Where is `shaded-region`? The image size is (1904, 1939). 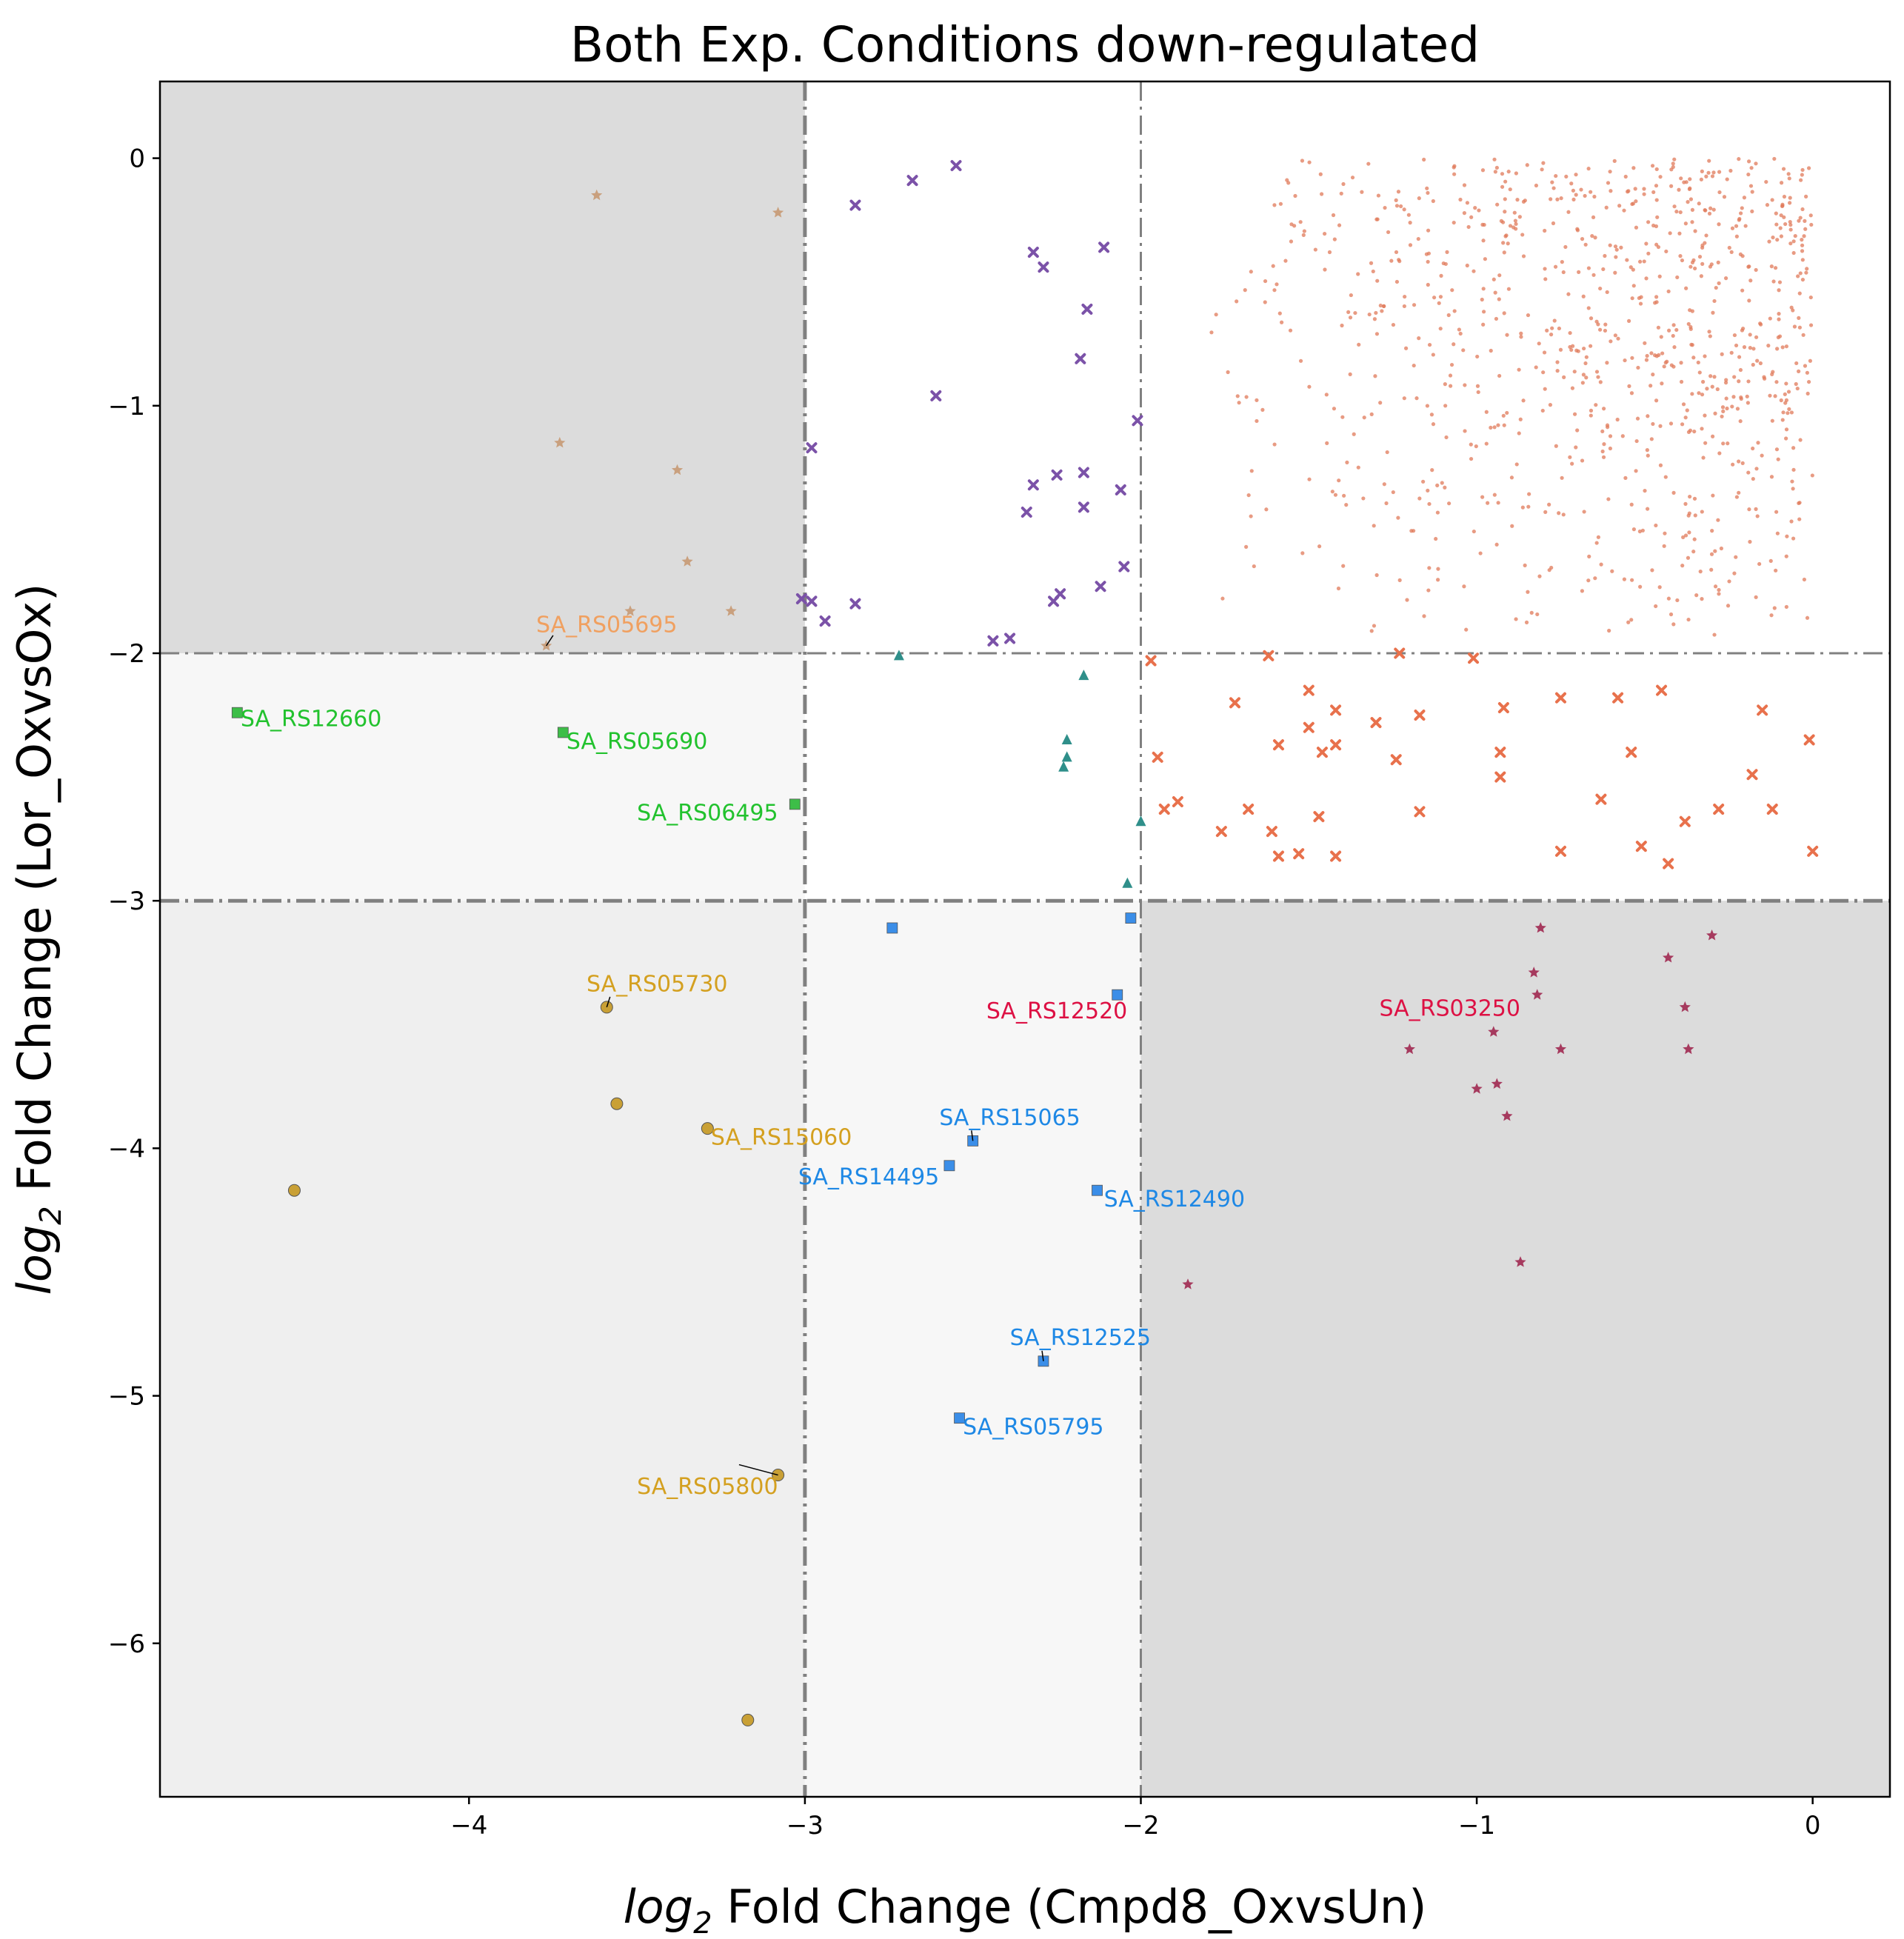
shaded-region is located at coordinates (482, 367).